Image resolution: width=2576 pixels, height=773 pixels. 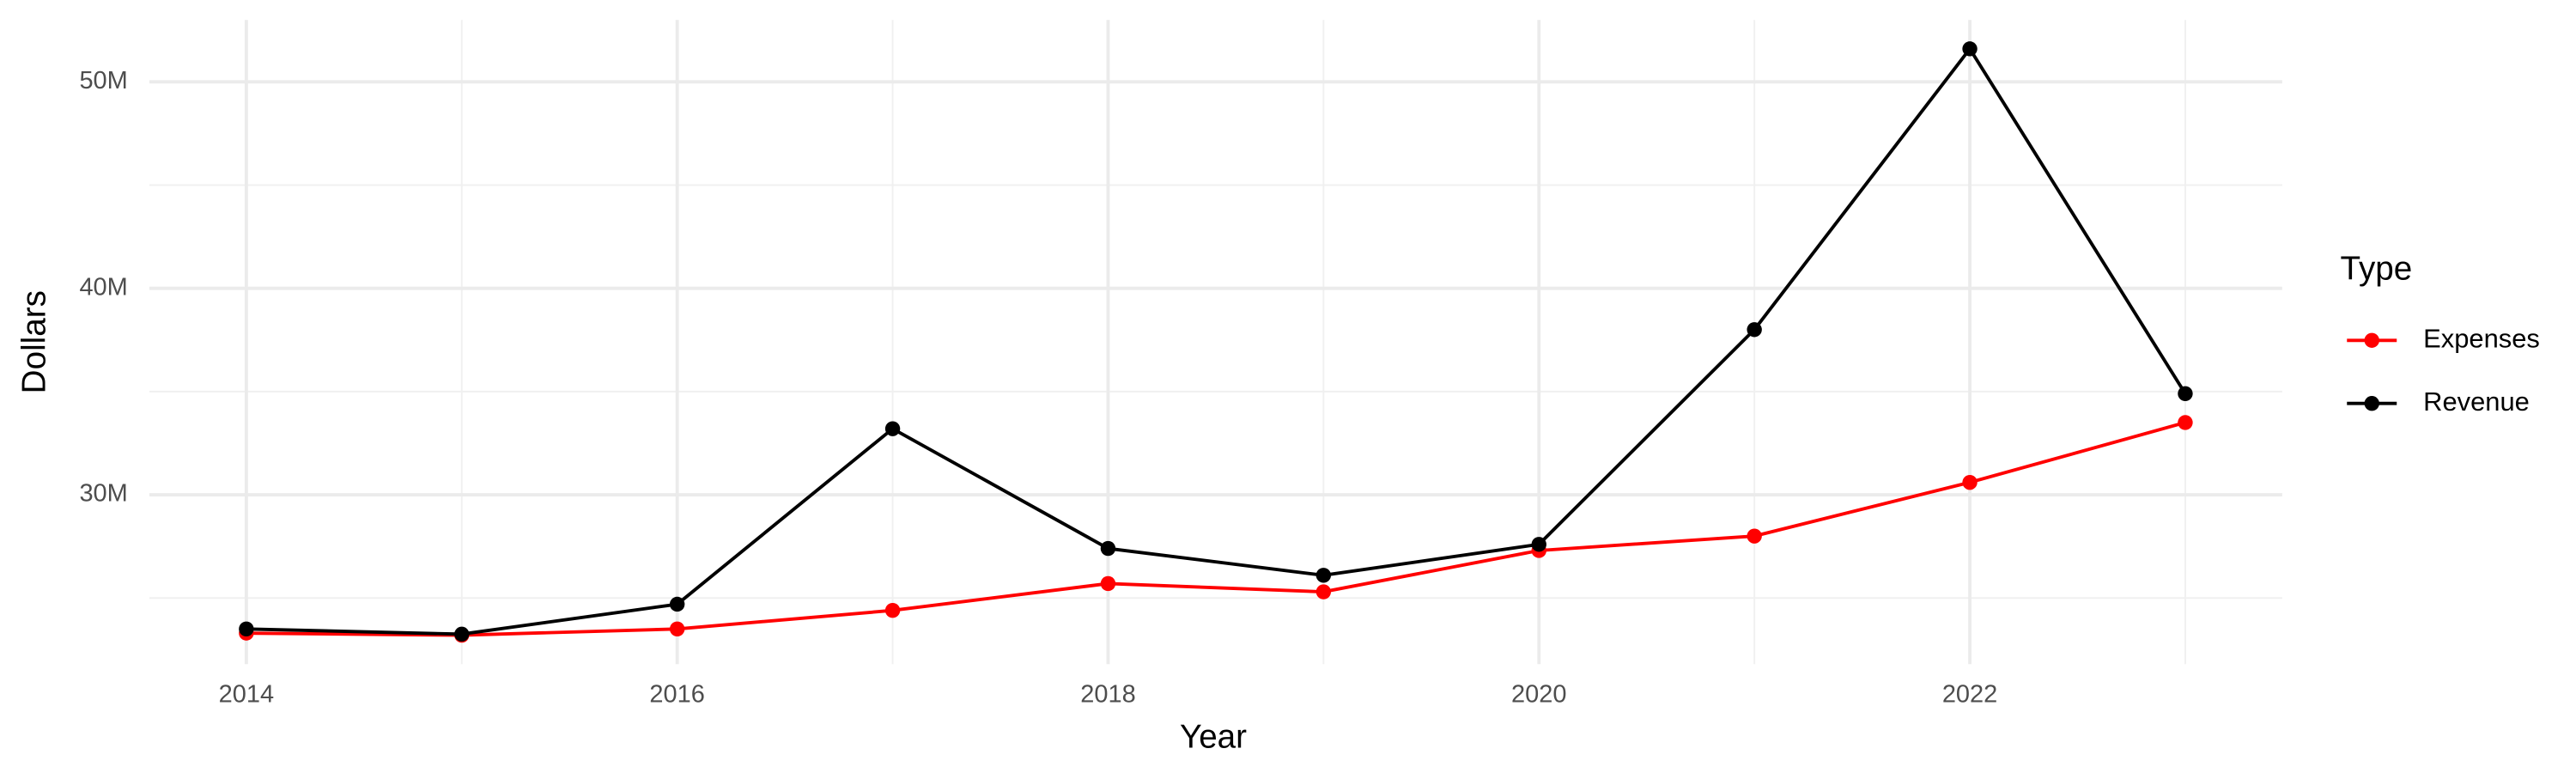 What do you see at coordinates (2377, 268) in the screenshot?
I see `legend-title: Type` at bounding box center [2377, 268].